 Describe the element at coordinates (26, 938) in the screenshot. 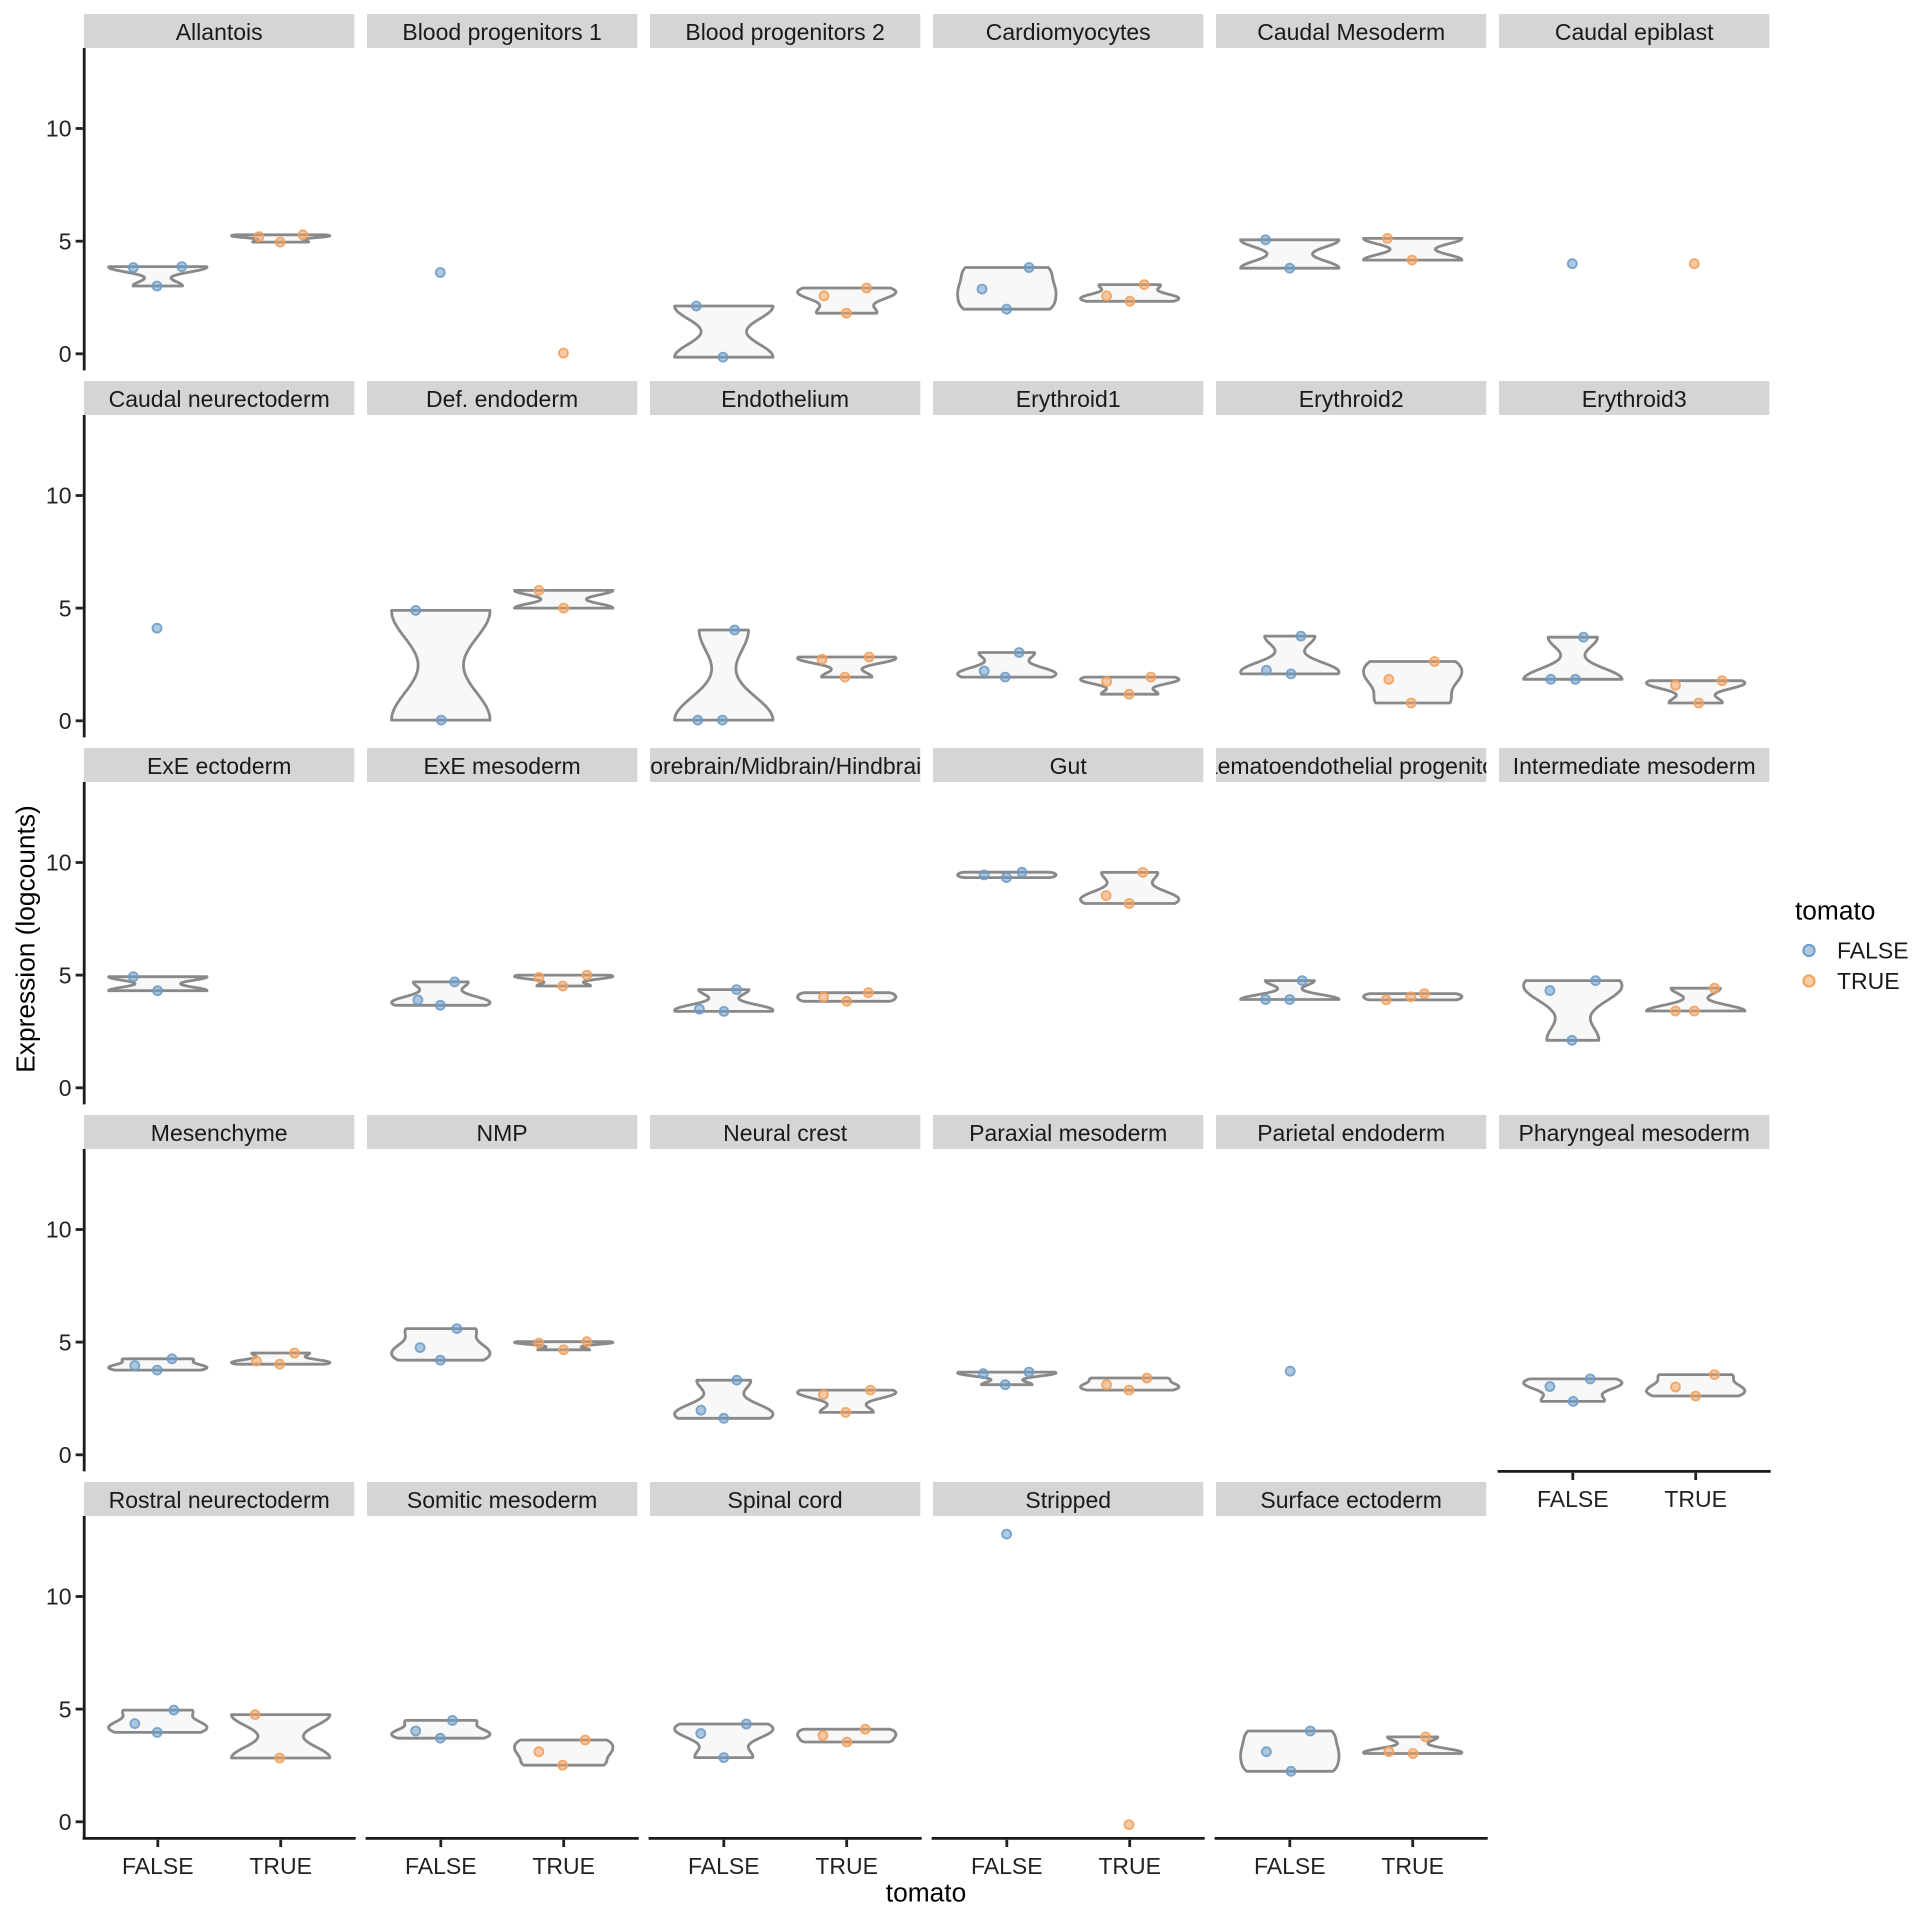

I see `svg-text: Expression (logcounts)` at that location.